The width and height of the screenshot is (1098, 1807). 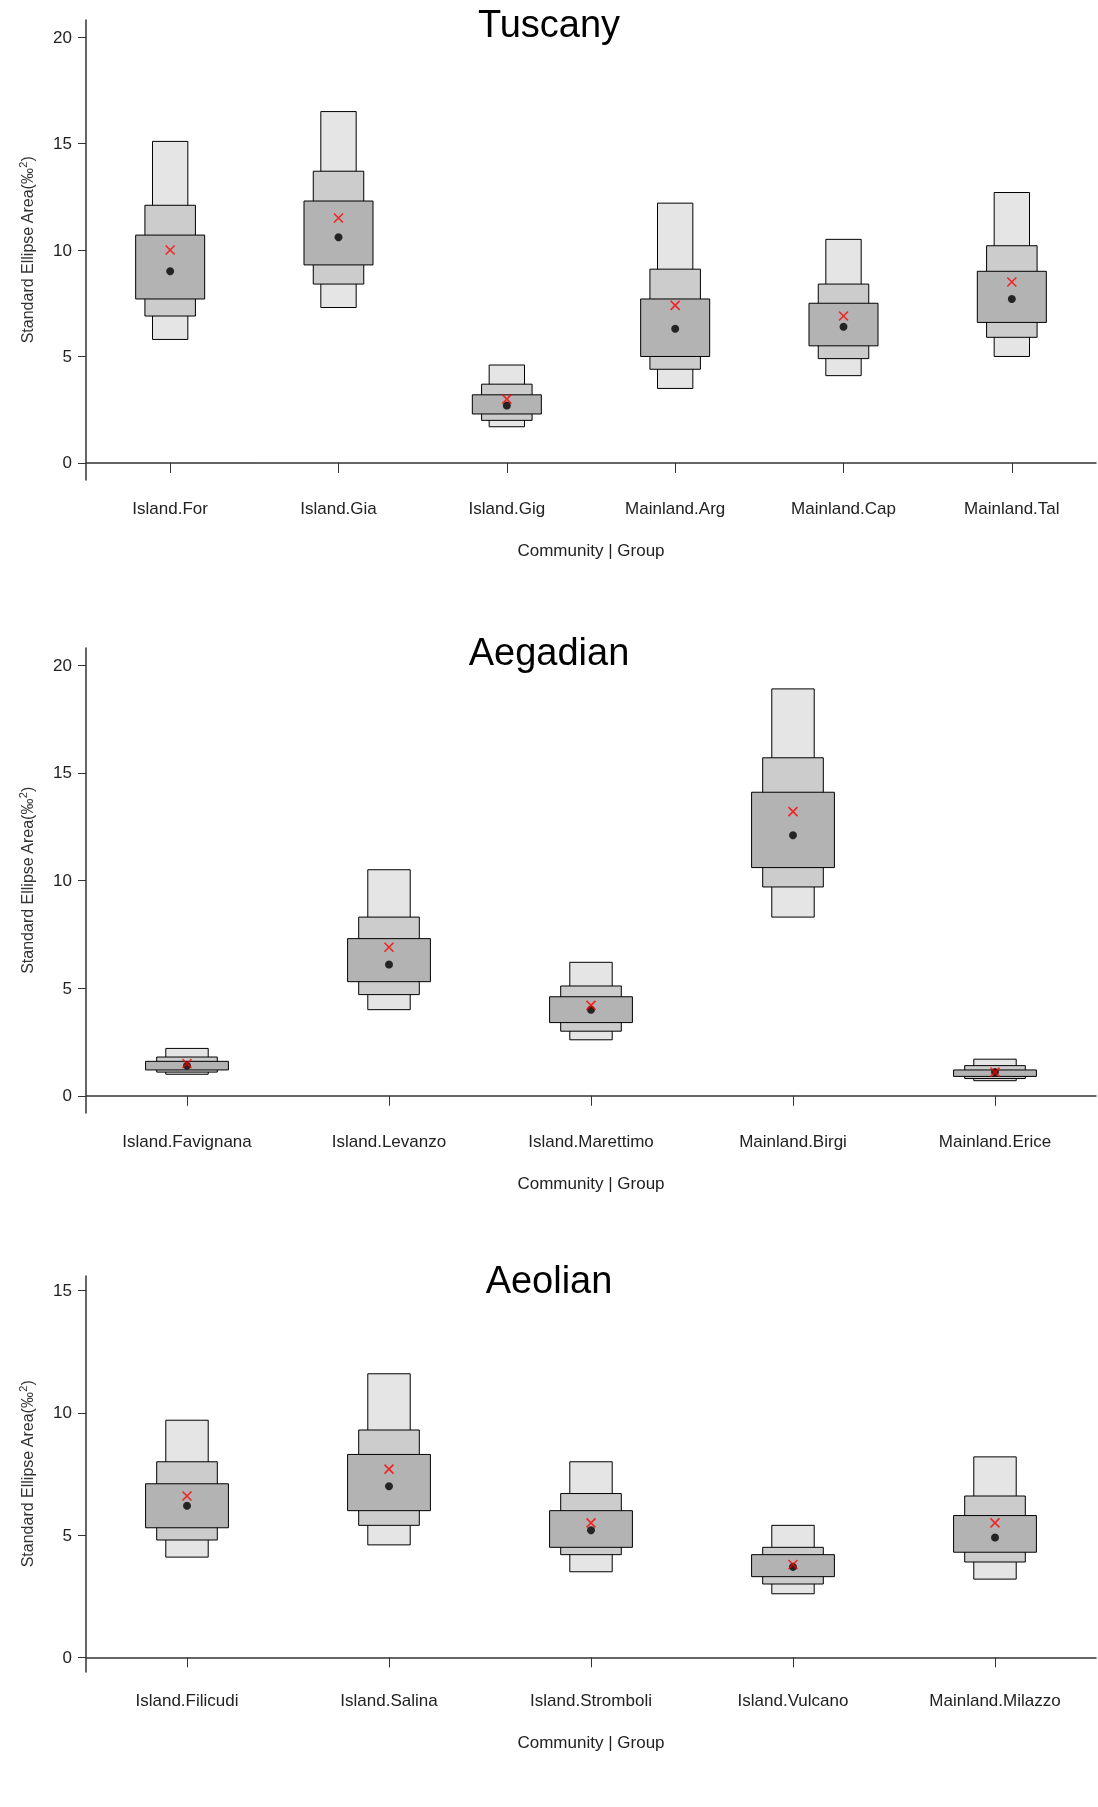 What do you see at coordinates (793, 1700) in the screenshot?
I see `x-tick-label: Island.Vulcano` at bounding box center [793, 1700].